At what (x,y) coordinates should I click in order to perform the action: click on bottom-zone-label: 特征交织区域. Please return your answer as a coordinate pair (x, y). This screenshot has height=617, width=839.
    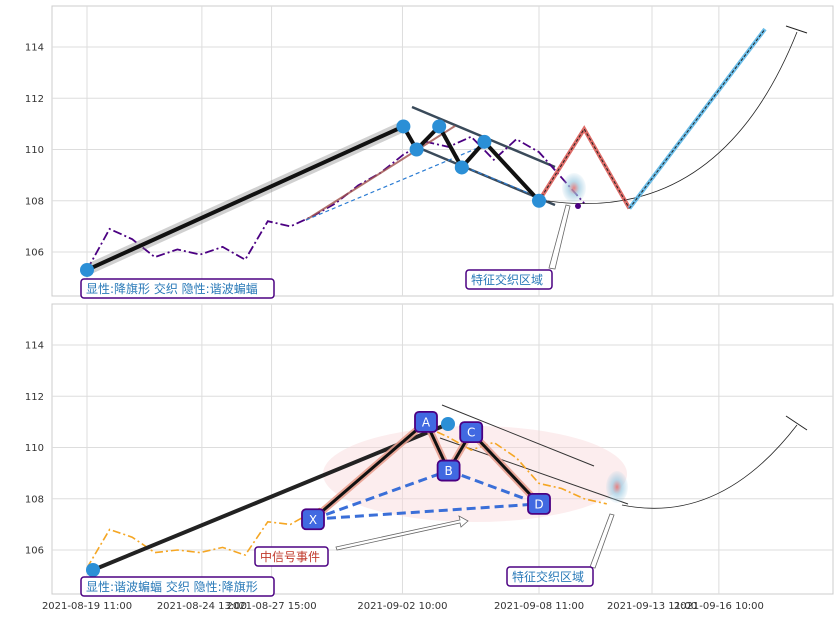
    Looking at the image, I should click on (548, 576).